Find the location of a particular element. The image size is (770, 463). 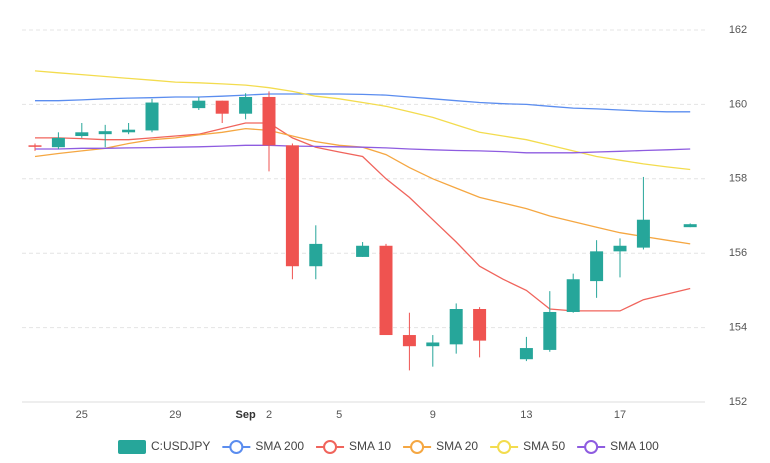

x-tick-label: 13 is located at coordinates (526, 415).